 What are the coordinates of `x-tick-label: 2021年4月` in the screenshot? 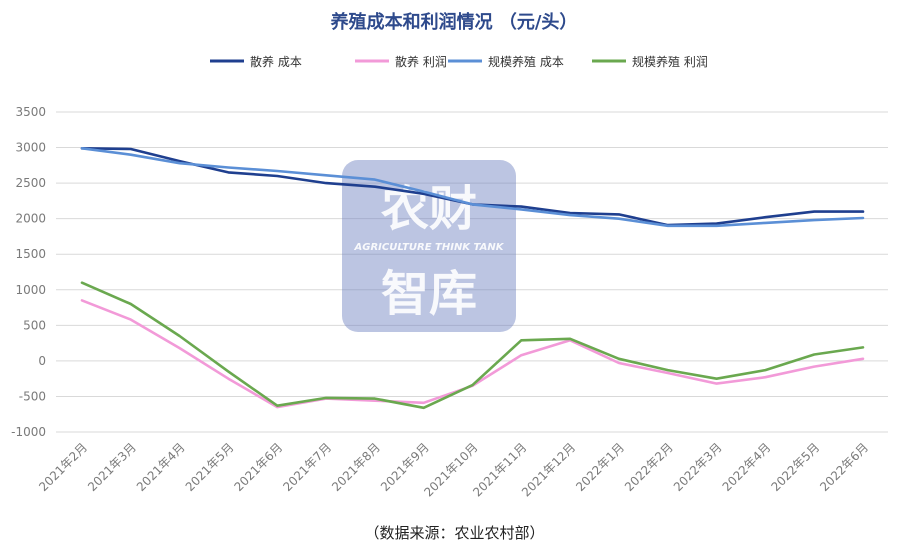 It's located at (161, 467).